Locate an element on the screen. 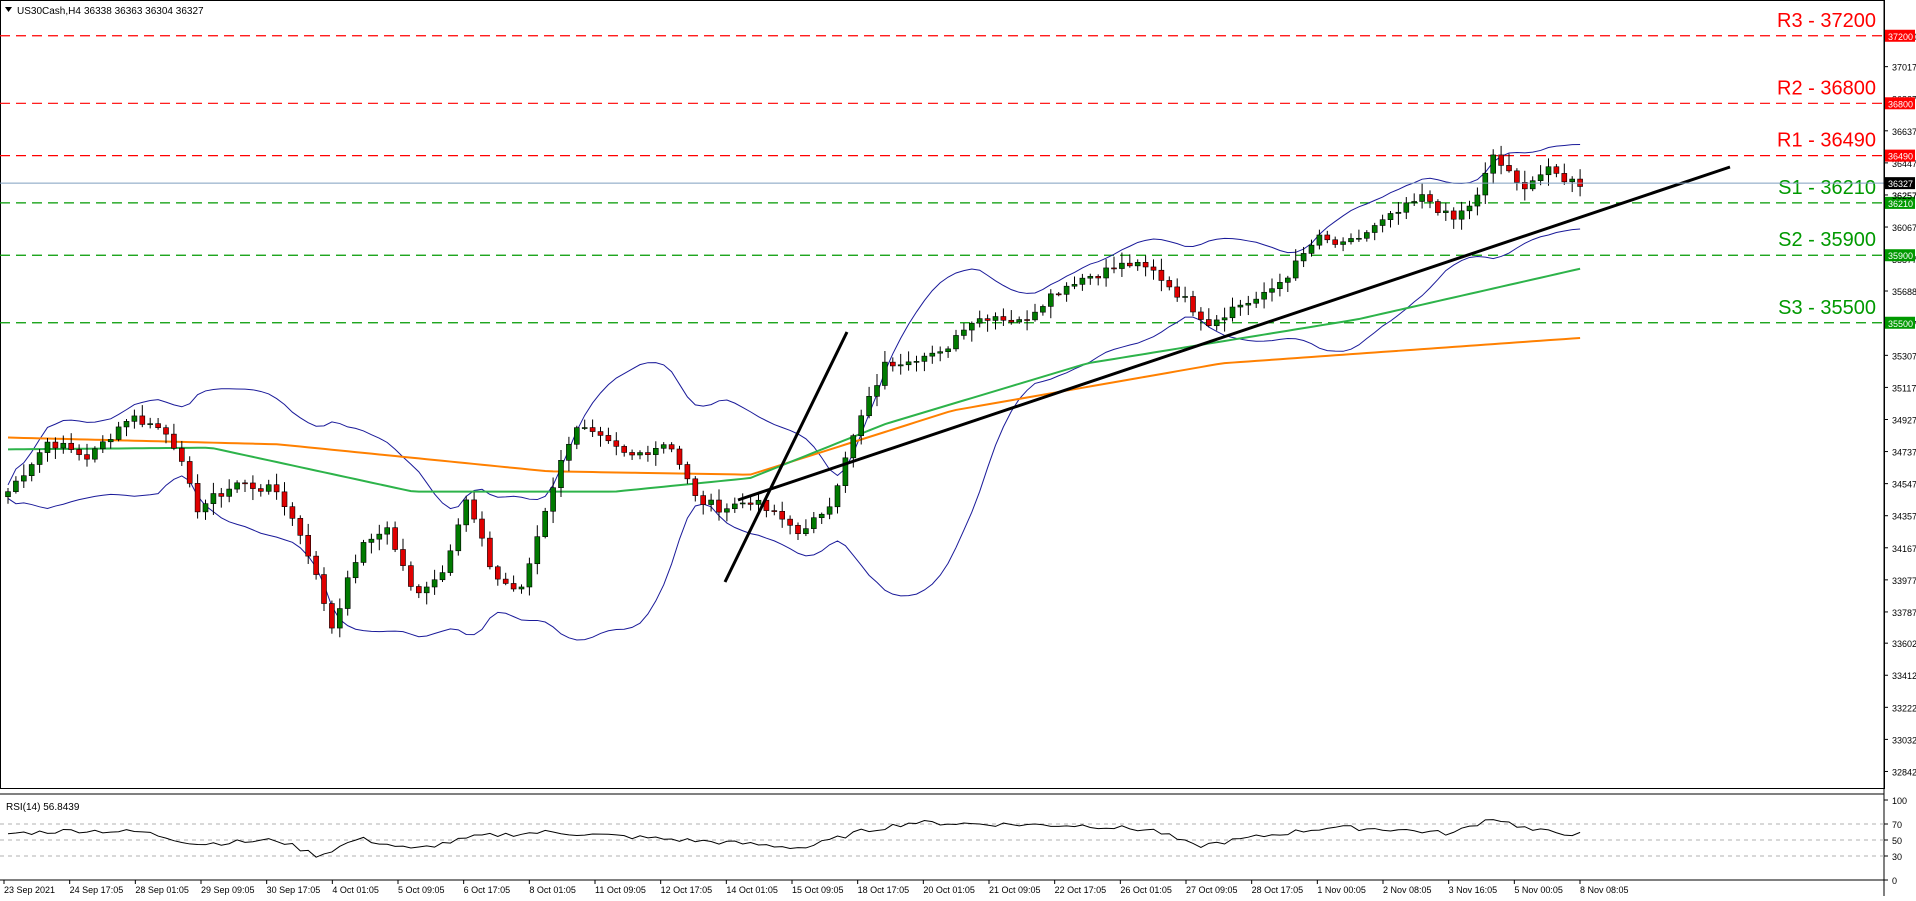 The height and width of the screenshot is (901, 1916). price-tick-label: 33032 is located at coordinates (1904, 740).